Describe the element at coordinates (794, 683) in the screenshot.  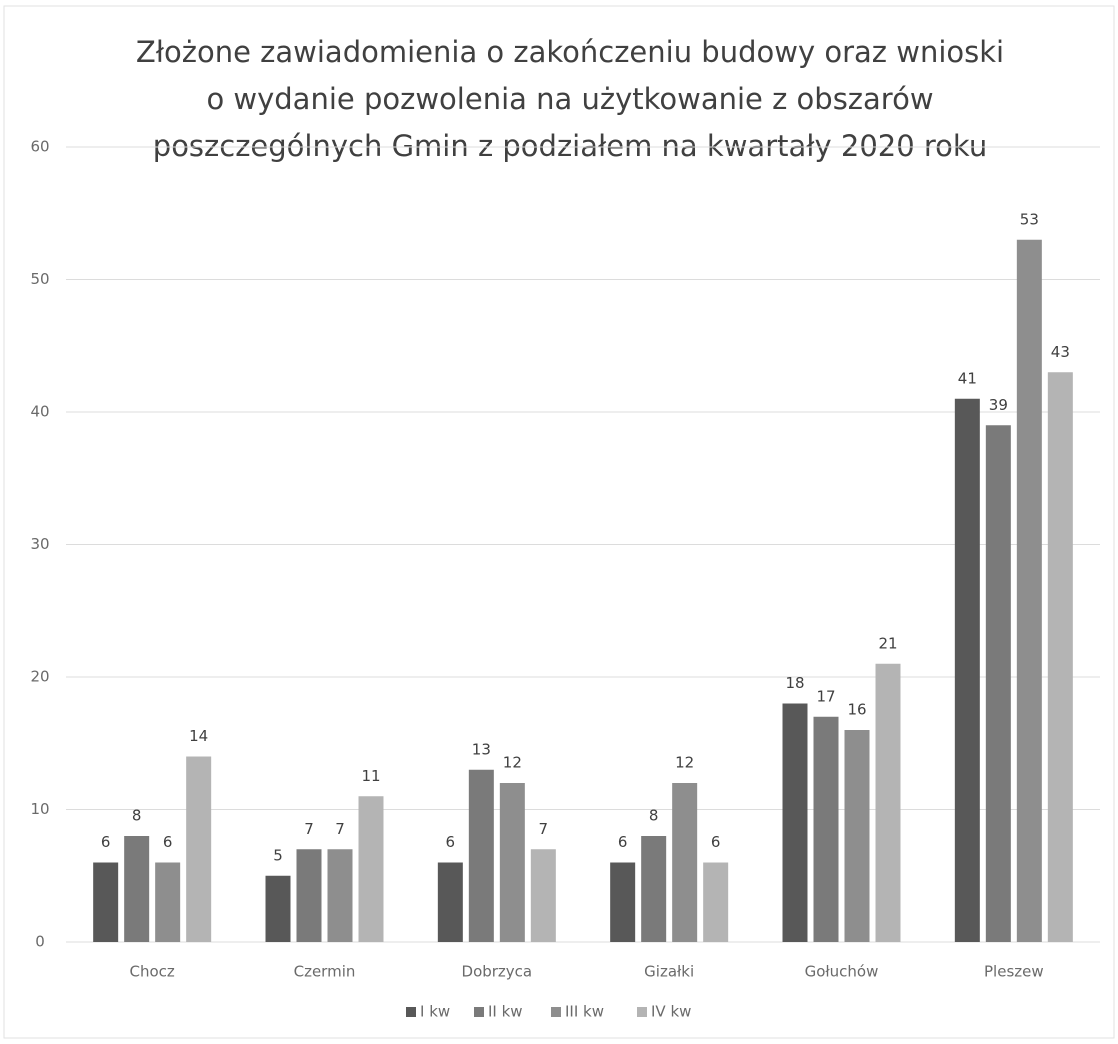
I see `value-label: 18` at that location.